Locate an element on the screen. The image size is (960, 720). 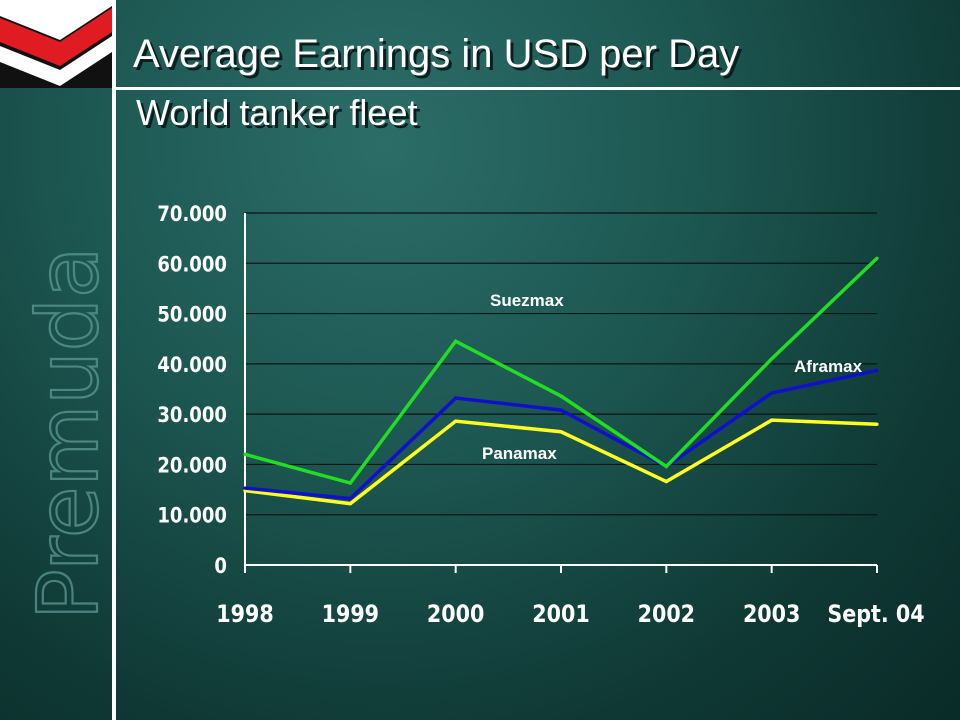
x-tick-label: Sept. 04 is located at coordinates (875, 615).